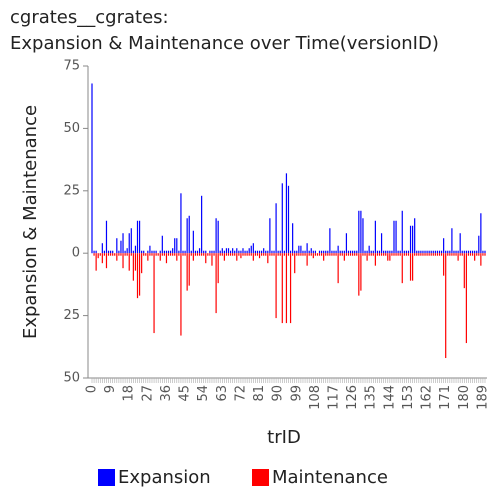 This screenshot has height=500, width=500. What do you see at coordinates (259, 393) in the screenshot?
I see `x-tick-label: 81` at bounding box center [259, 393].